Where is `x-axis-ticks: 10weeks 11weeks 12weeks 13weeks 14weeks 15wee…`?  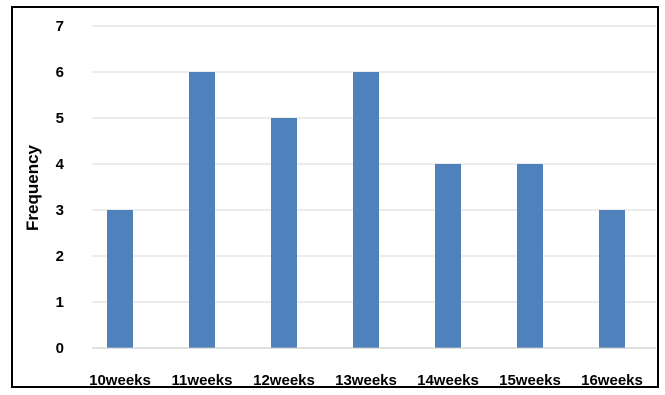
x-axis-ticks: 10weeks 11weeks 12weeks 13weeks 14weeks 15wee… is located at coordinates (366, 380).